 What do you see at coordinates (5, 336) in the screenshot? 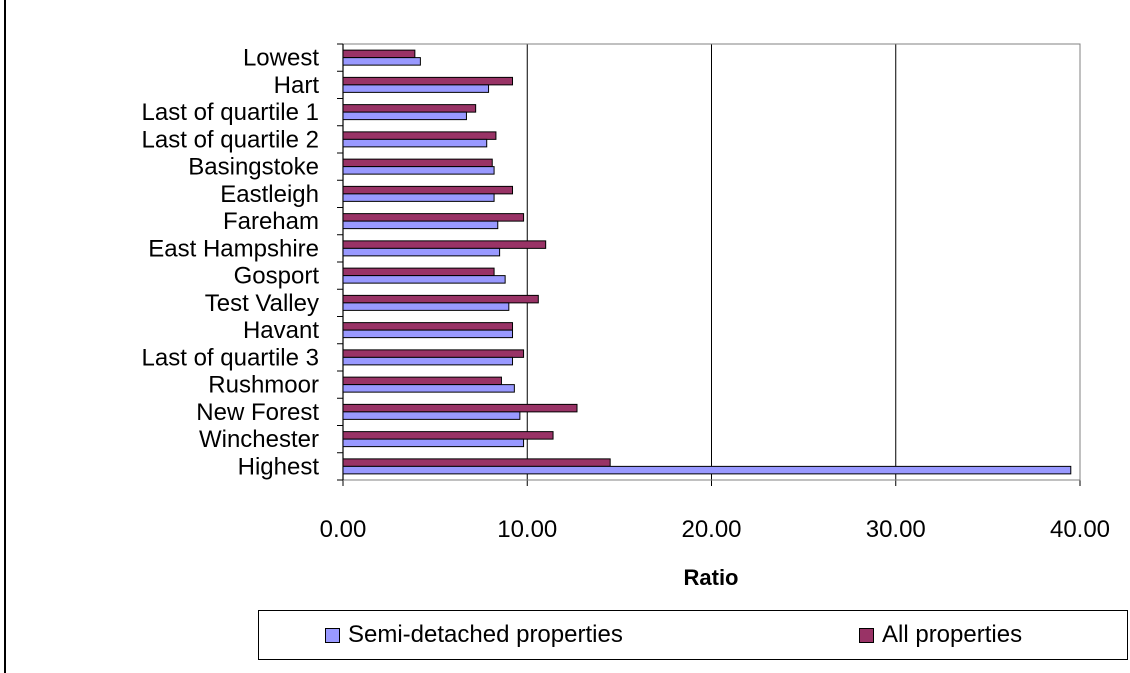
I see `chart-frame-left-border` at bounding box center [5, 336].